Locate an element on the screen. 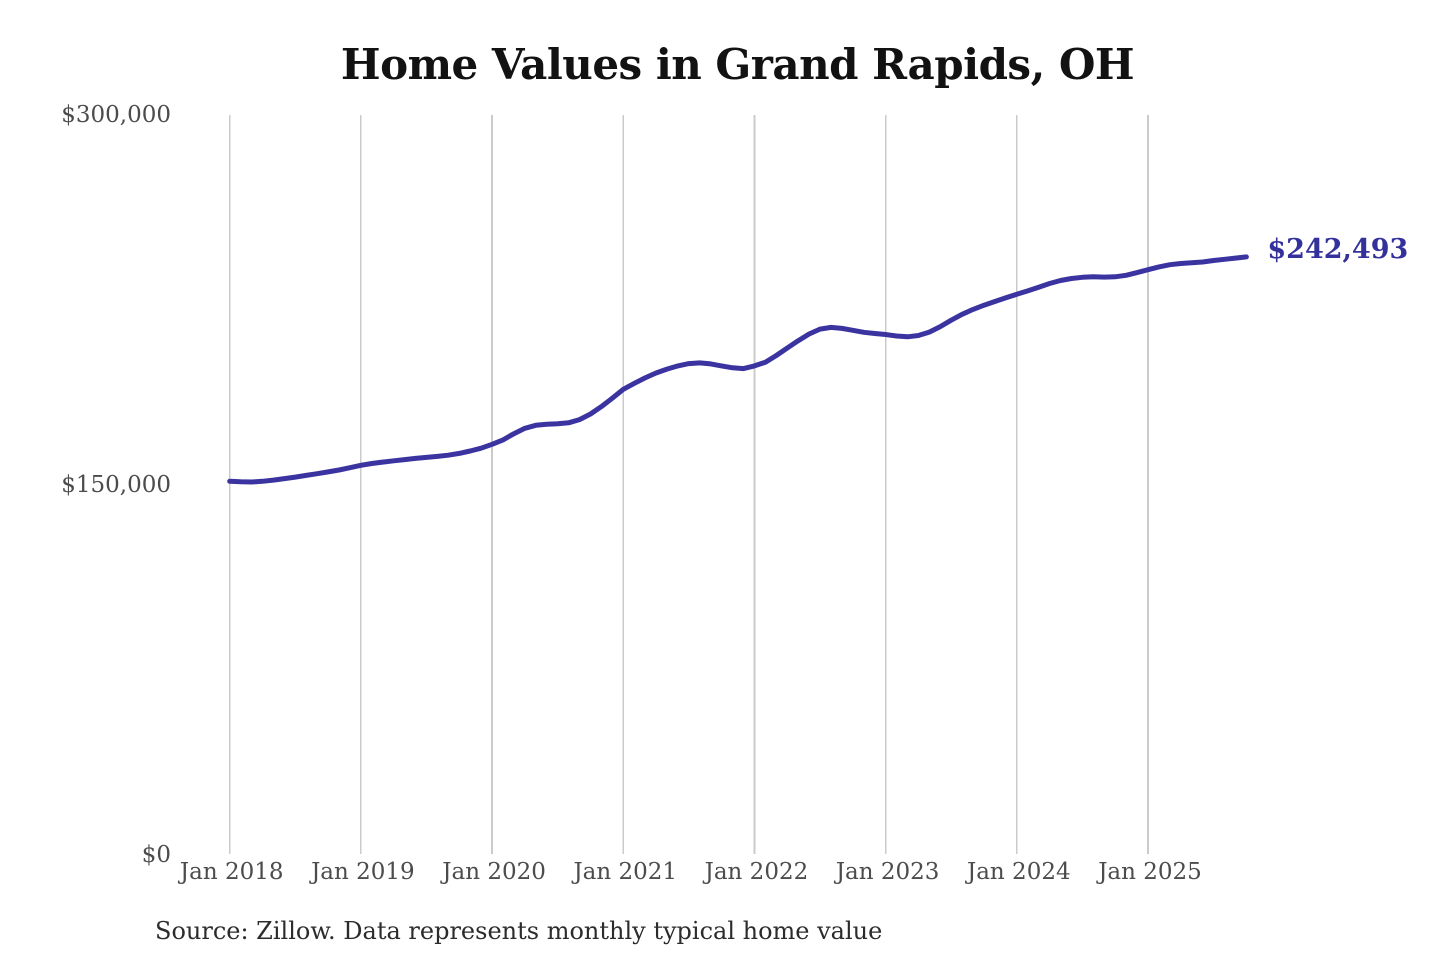  y-tick-label: $300,000 is located at coordinates (116, 115).